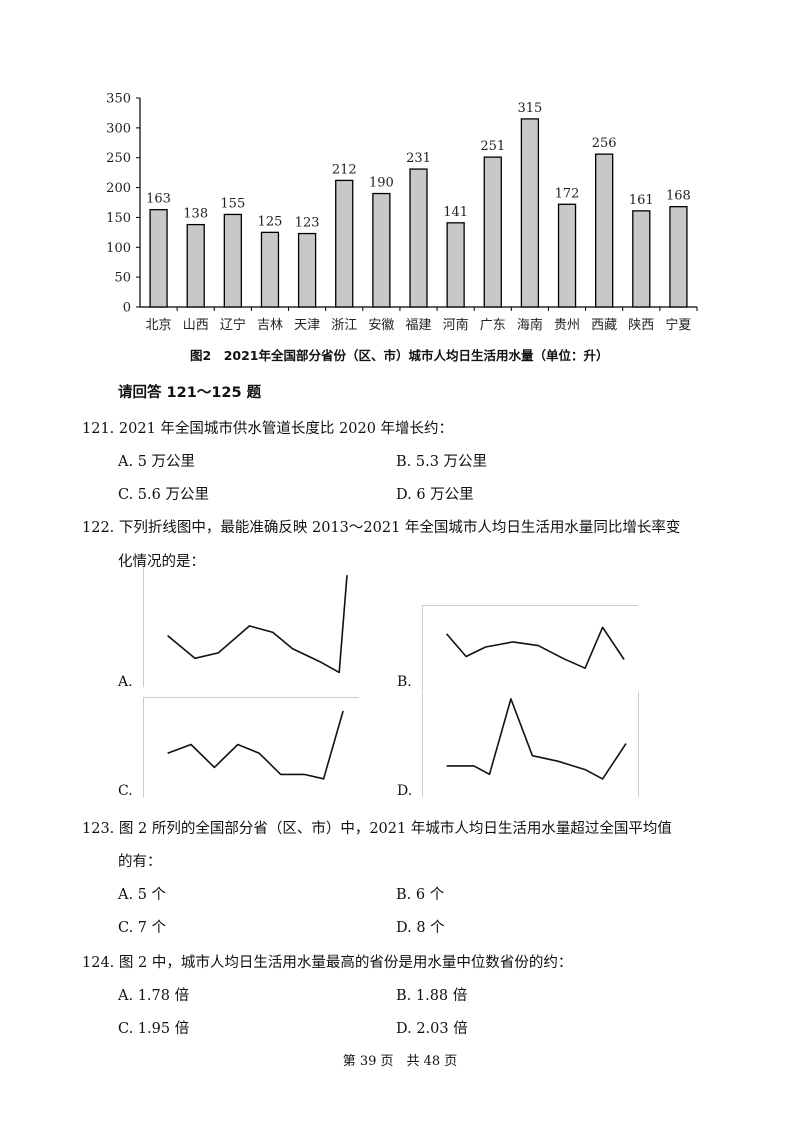 The image size is (800, 1124). I want to click on question-123-option-a: A. 5 个, so click(142, 895).